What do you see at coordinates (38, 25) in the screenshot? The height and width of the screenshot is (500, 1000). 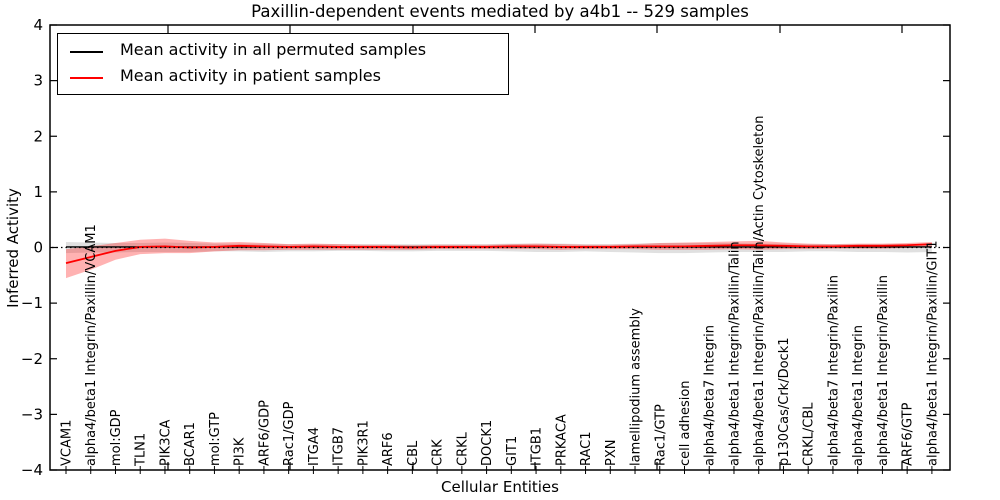 I see `y-tick-label: 4` at bounding box center [38, 25].